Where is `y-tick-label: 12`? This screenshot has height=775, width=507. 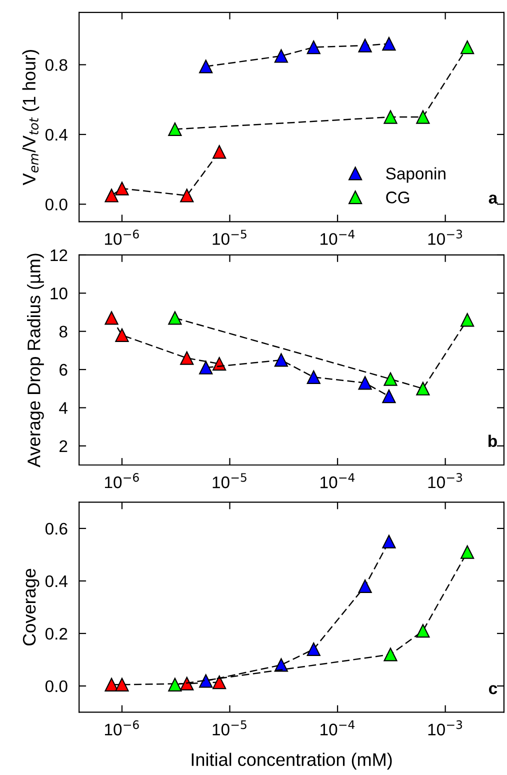 y-tick-label: 12 is located at coordinates (59, 255).